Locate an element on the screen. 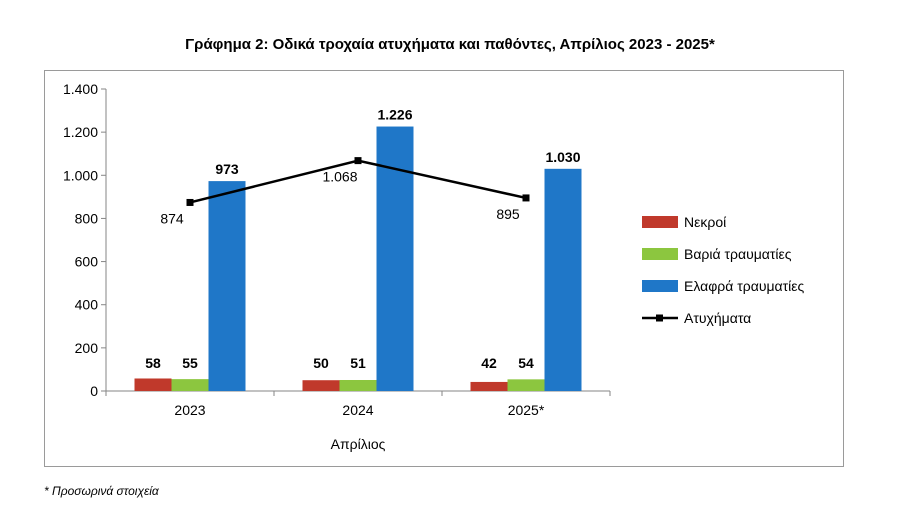 This screenshot has height=518, width=900. legend-label: Ατυχήματα is located at coordinates (717, 318).